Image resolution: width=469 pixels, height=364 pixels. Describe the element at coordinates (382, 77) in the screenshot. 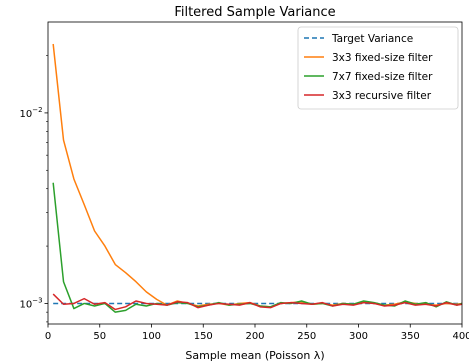

I see `legend-label-3: 7x7 fixed-size filter` at that location.